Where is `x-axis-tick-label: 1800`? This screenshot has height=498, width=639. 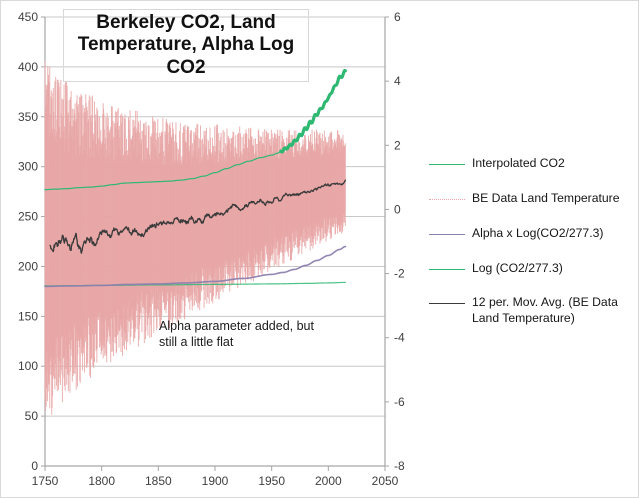 x-axis-tick-label: 1800 is located at coordinates (101, 481).